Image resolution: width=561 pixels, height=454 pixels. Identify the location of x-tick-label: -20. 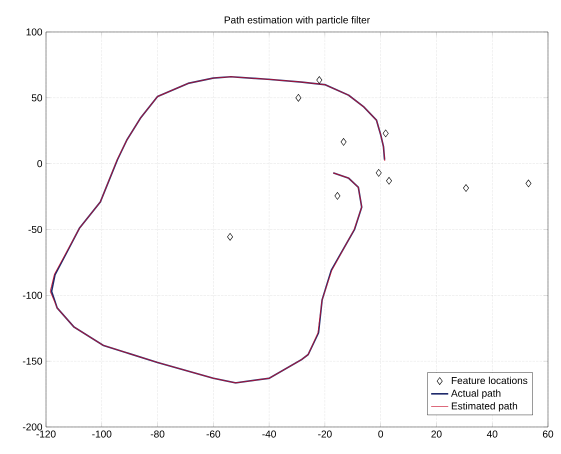
(325, 434).